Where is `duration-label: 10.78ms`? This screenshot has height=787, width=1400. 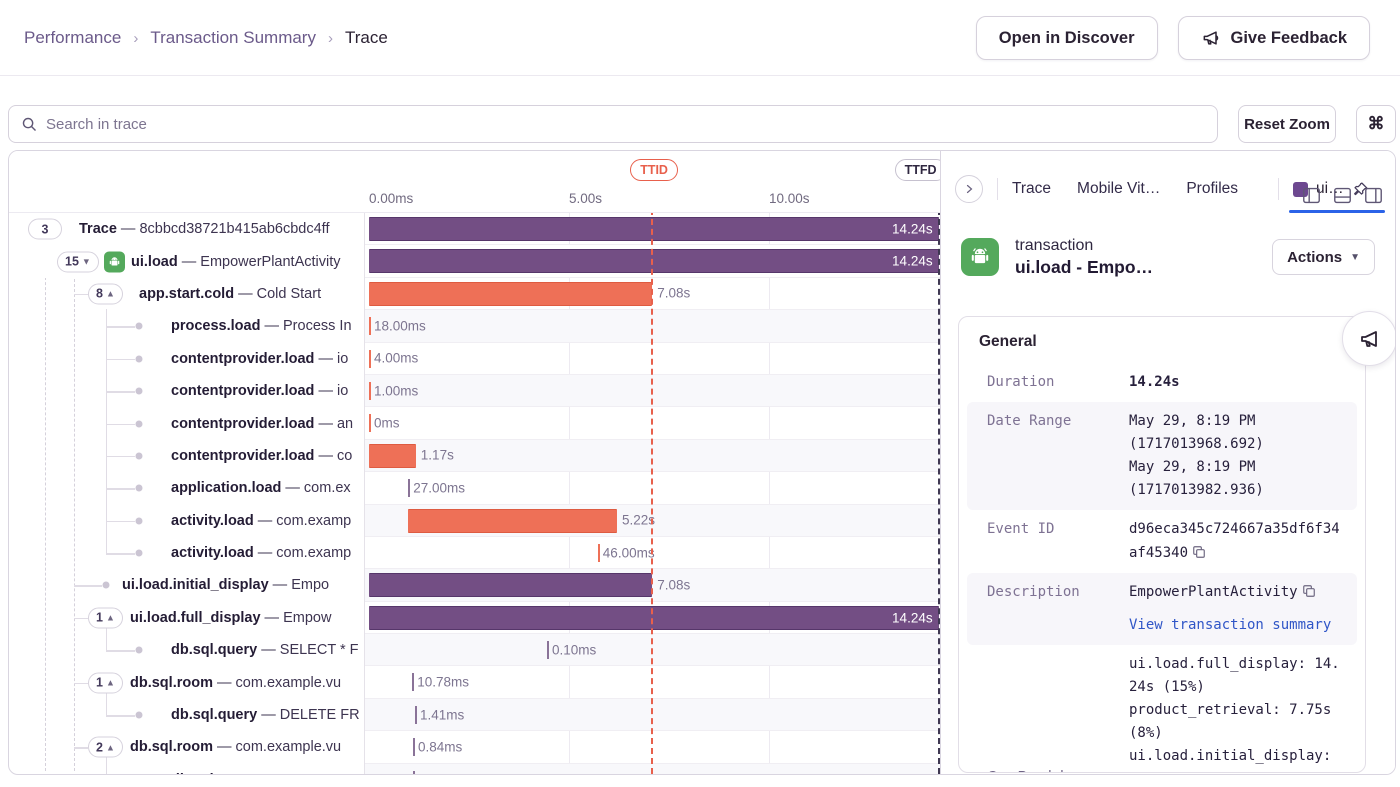
duration-label: 10.78ms is located at coordinates (443, 682).